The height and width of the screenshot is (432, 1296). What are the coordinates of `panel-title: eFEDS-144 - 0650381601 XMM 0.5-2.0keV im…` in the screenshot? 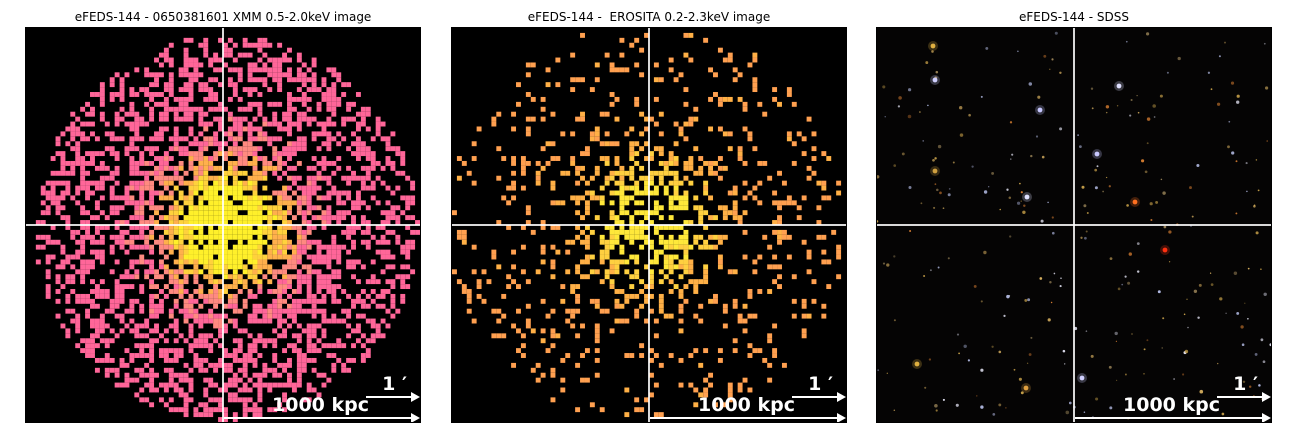 It's located at (223, 17).